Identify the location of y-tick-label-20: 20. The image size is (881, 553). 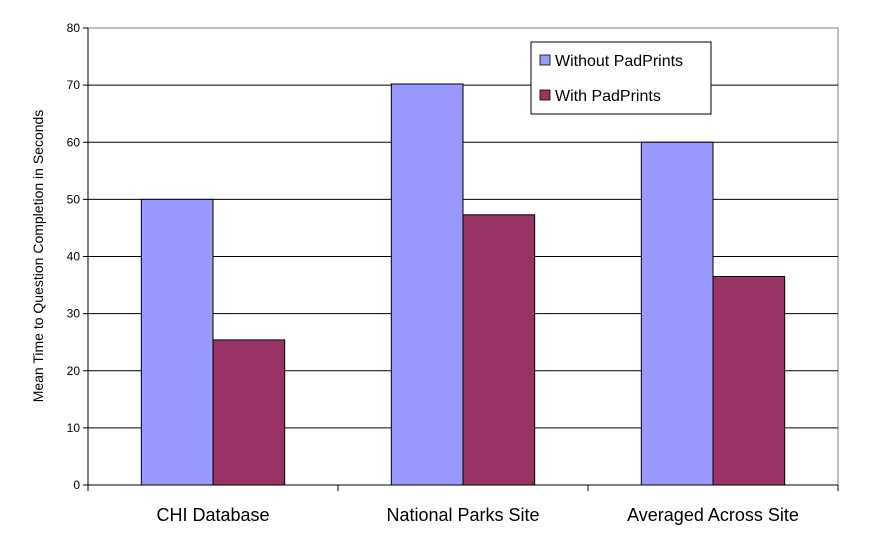
(74, 371).